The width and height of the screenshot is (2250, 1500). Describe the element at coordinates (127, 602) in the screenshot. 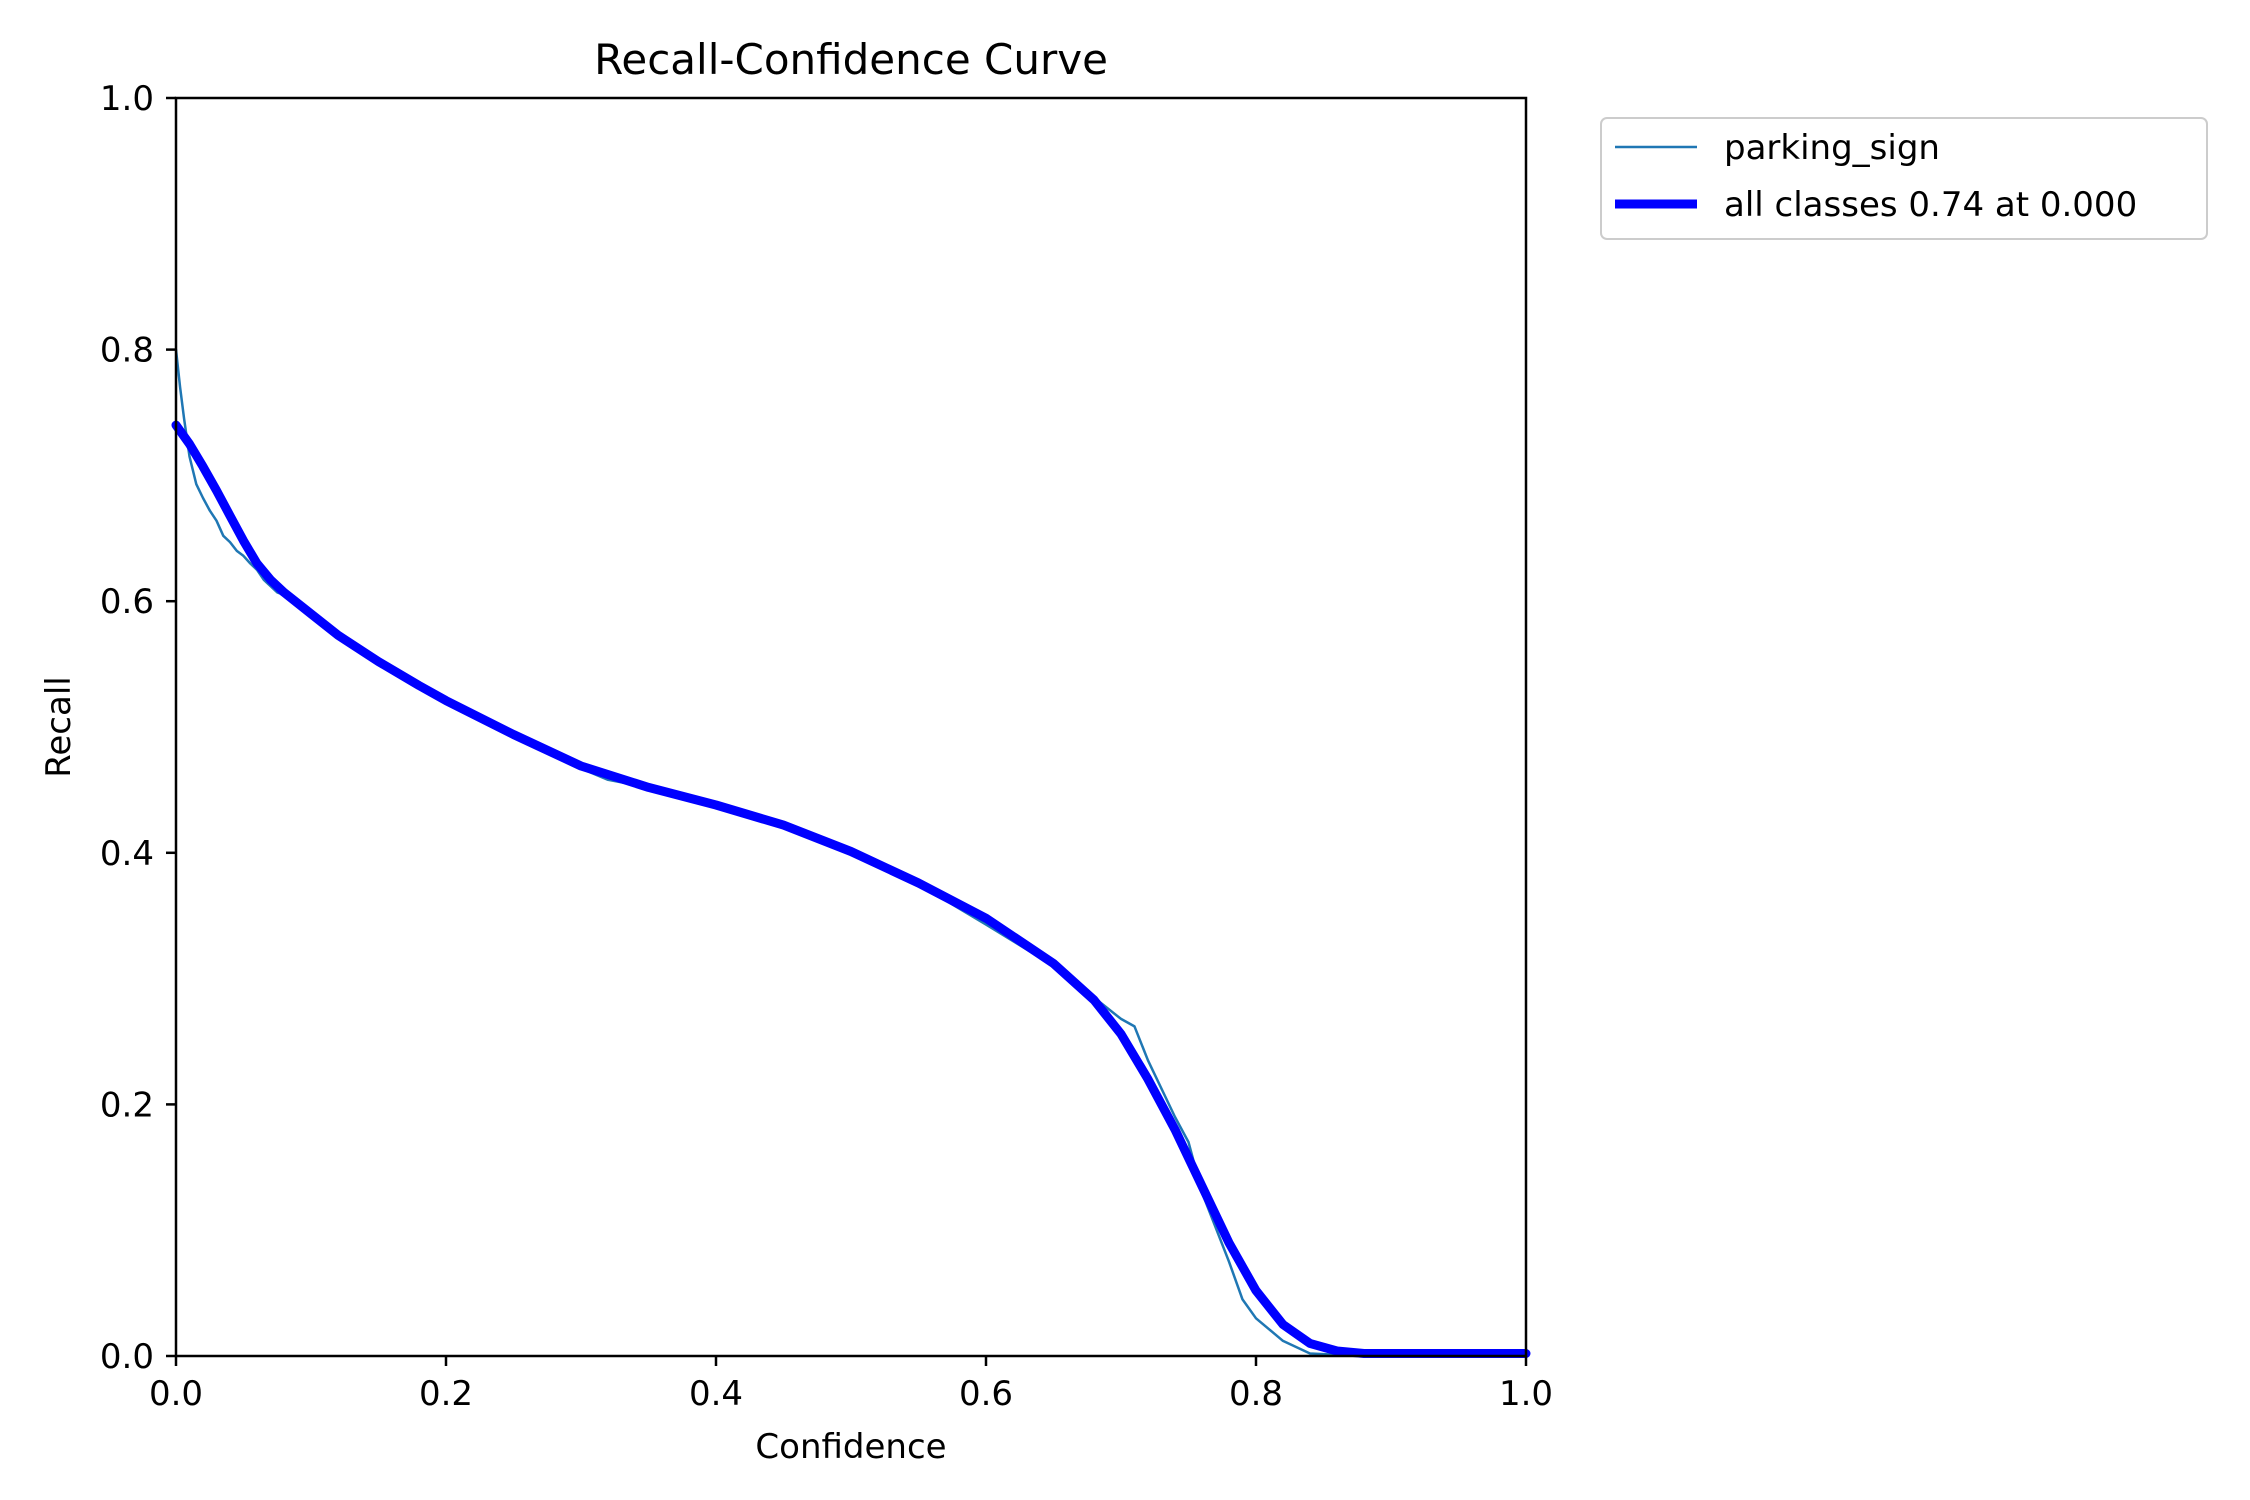

I see `y-tick-label: 0.6` at that location.